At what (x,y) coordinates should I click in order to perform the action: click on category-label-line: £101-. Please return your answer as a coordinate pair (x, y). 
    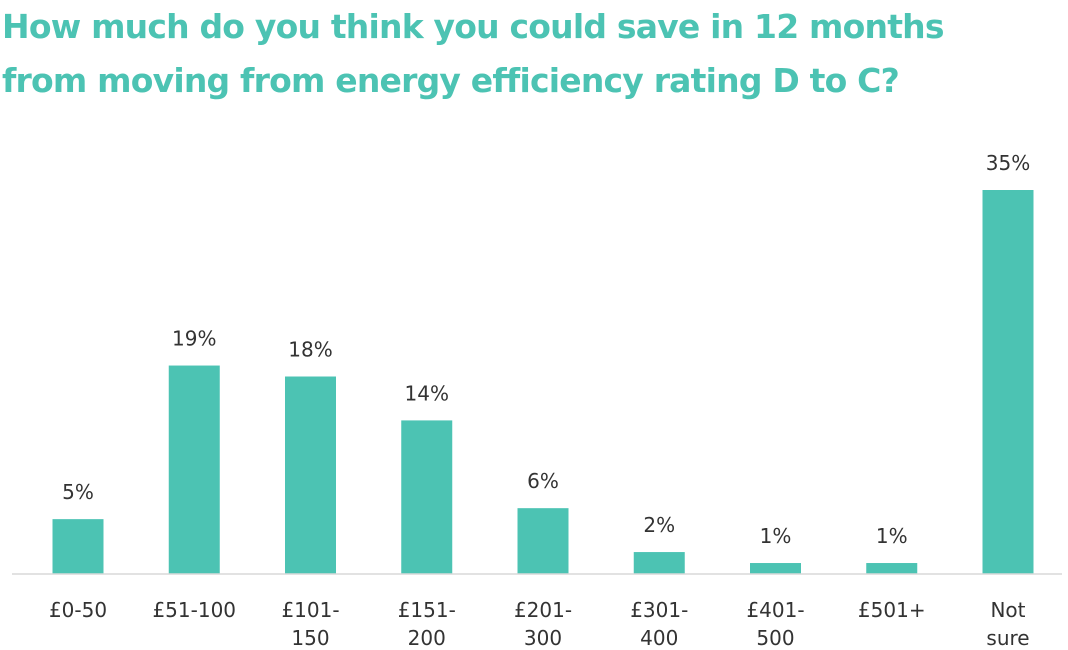
    Looking at the image, I should click on (310, 610).